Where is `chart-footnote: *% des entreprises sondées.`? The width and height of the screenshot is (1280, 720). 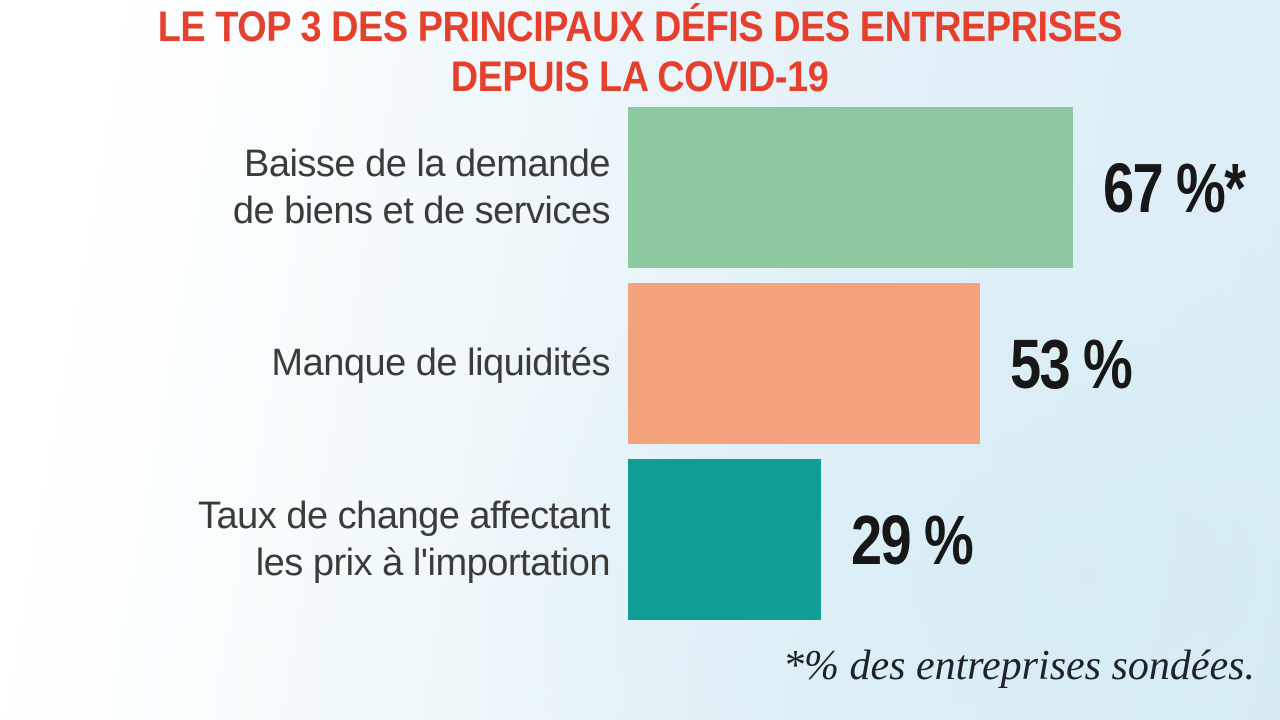 chart-footnote: *% des entreprises sondées. is located at coordinates (1018, 666).